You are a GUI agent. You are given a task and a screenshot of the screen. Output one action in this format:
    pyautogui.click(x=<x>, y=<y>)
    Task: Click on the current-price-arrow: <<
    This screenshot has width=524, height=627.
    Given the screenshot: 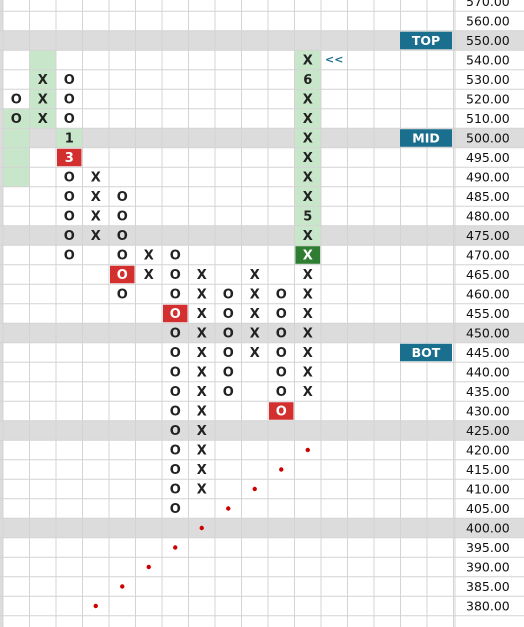 What is the action you would take?
    pyautogui.click(x=334, y=59)
    